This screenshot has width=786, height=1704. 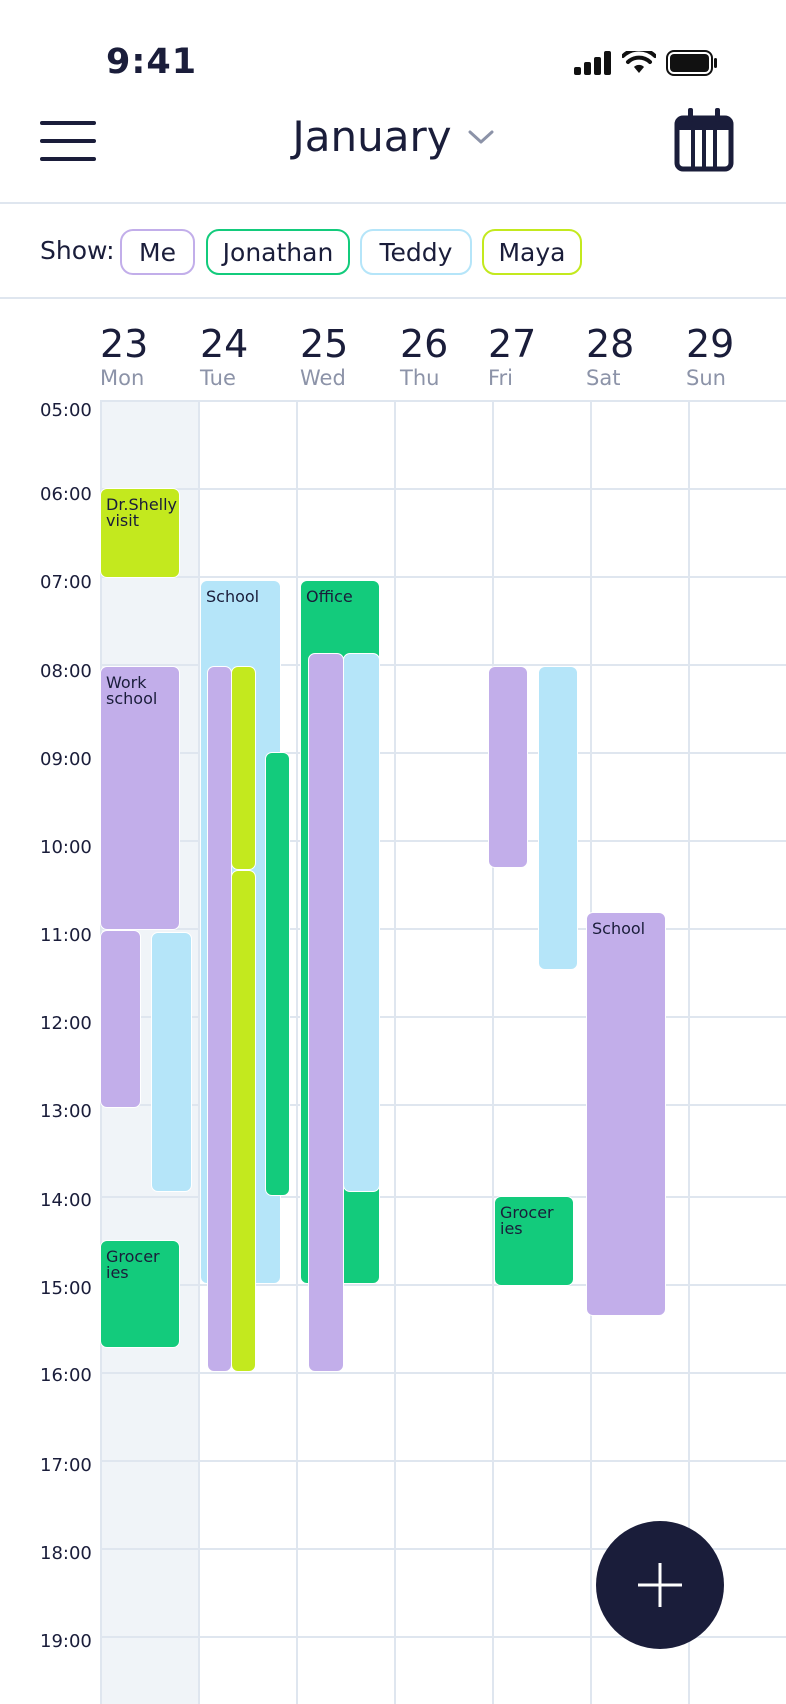 I want to click on day-name-wed: Wed, so click(x=323, y=378).